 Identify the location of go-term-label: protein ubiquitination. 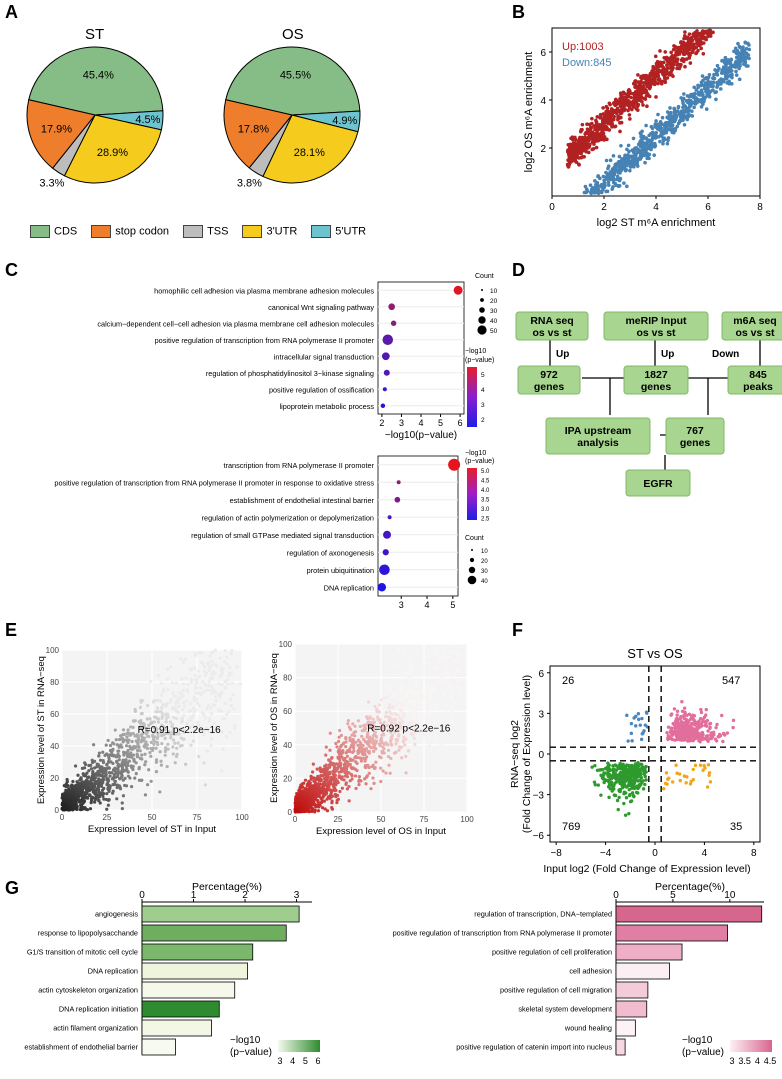
(340, 570).